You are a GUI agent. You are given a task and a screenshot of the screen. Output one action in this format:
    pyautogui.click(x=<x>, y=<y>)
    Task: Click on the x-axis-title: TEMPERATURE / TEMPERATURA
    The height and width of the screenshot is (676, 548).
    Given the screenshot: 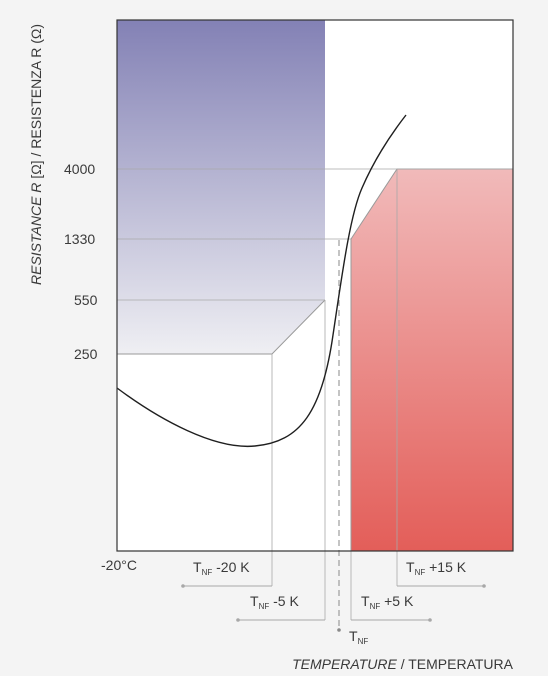 What is the action you would take?
    pyautogui.click(x=403, y=664)
    